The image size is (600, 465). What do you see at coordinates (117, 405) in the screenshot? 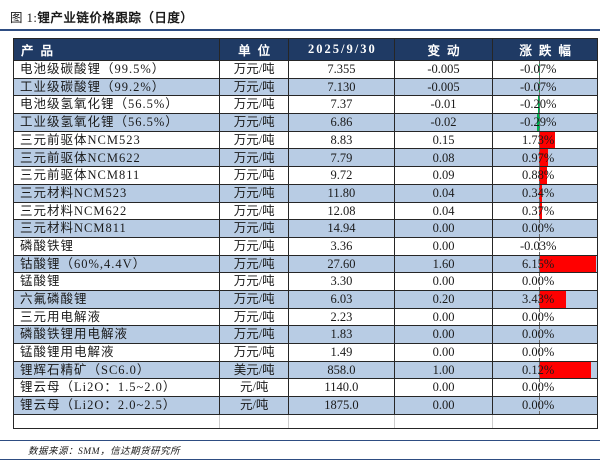
I see `cell-product: 锂云母（Li2O：2.0~2.5）` at bounding box center [117, 405].